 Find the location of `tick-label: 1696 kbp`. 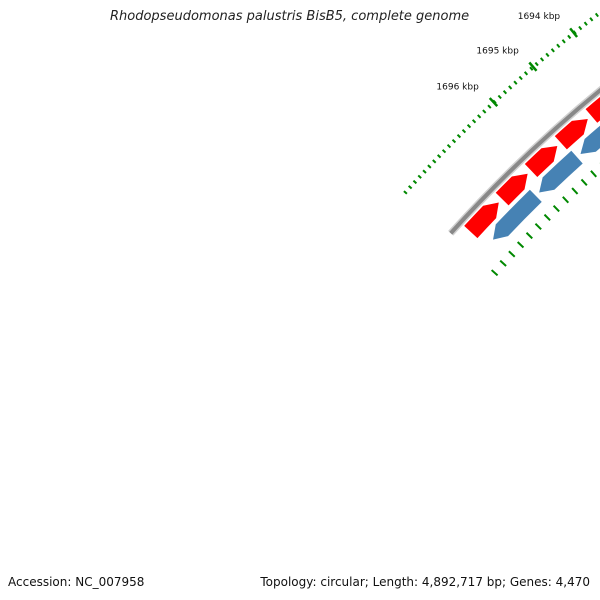

tick-label: 1696 kbp is located at coordinates (457, 87).